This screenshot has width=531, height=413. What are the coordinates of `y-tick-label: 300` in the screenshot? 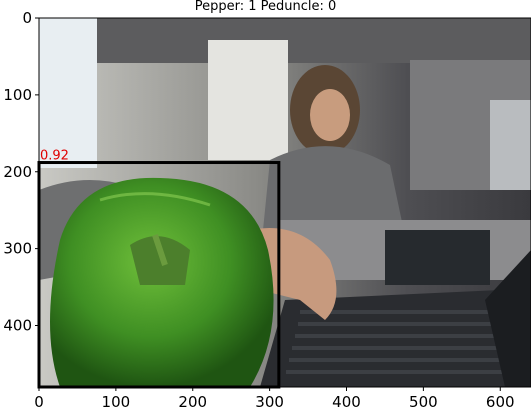 It's located at (17, 249).